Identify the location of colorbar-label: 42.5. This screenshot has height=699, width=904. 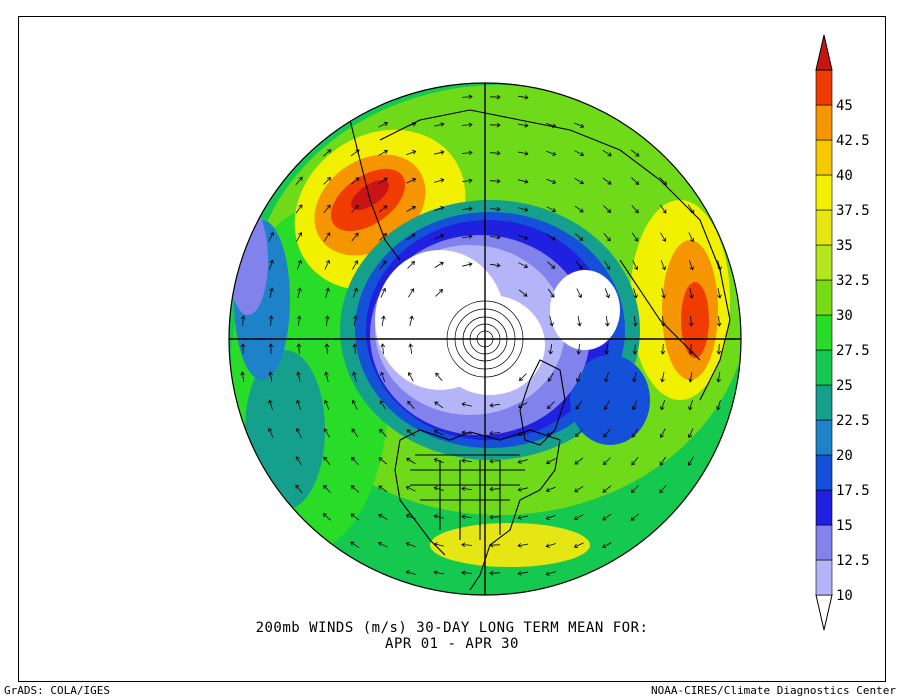
(853, 141).